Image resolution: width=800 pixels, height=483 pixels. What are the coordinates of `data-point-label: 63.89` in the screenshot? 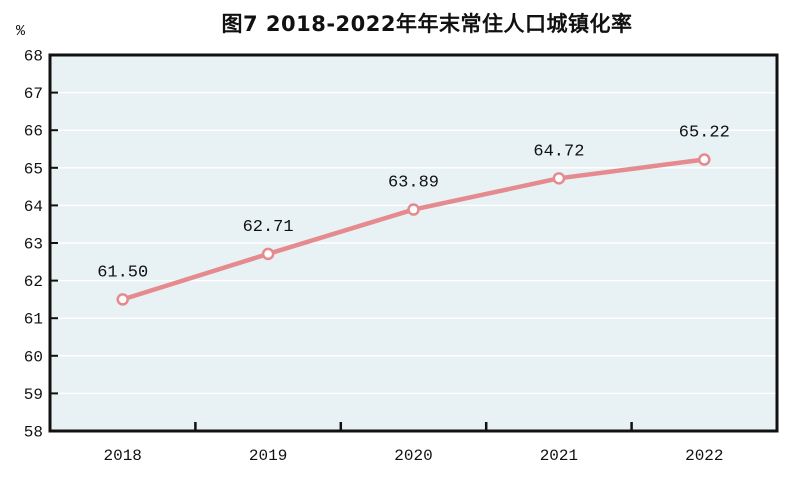 It's located at (413, 183).